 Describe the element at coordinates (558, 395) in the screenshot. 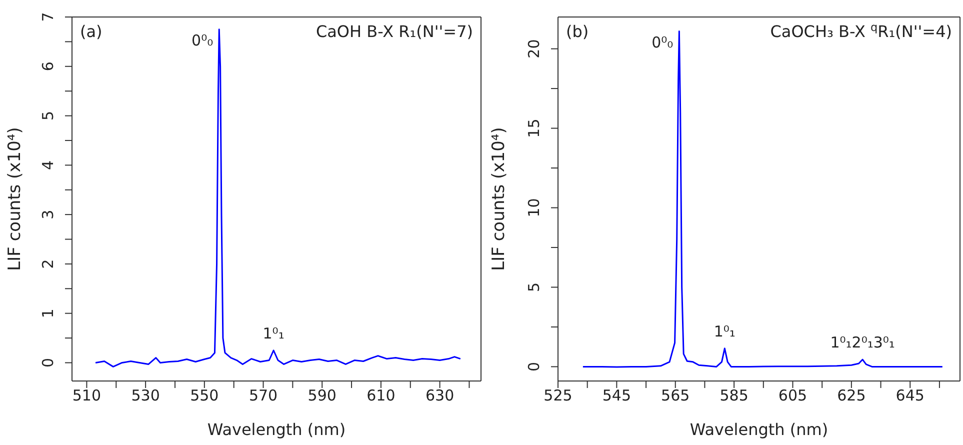

I see `x-tick-label: 525` at that location.